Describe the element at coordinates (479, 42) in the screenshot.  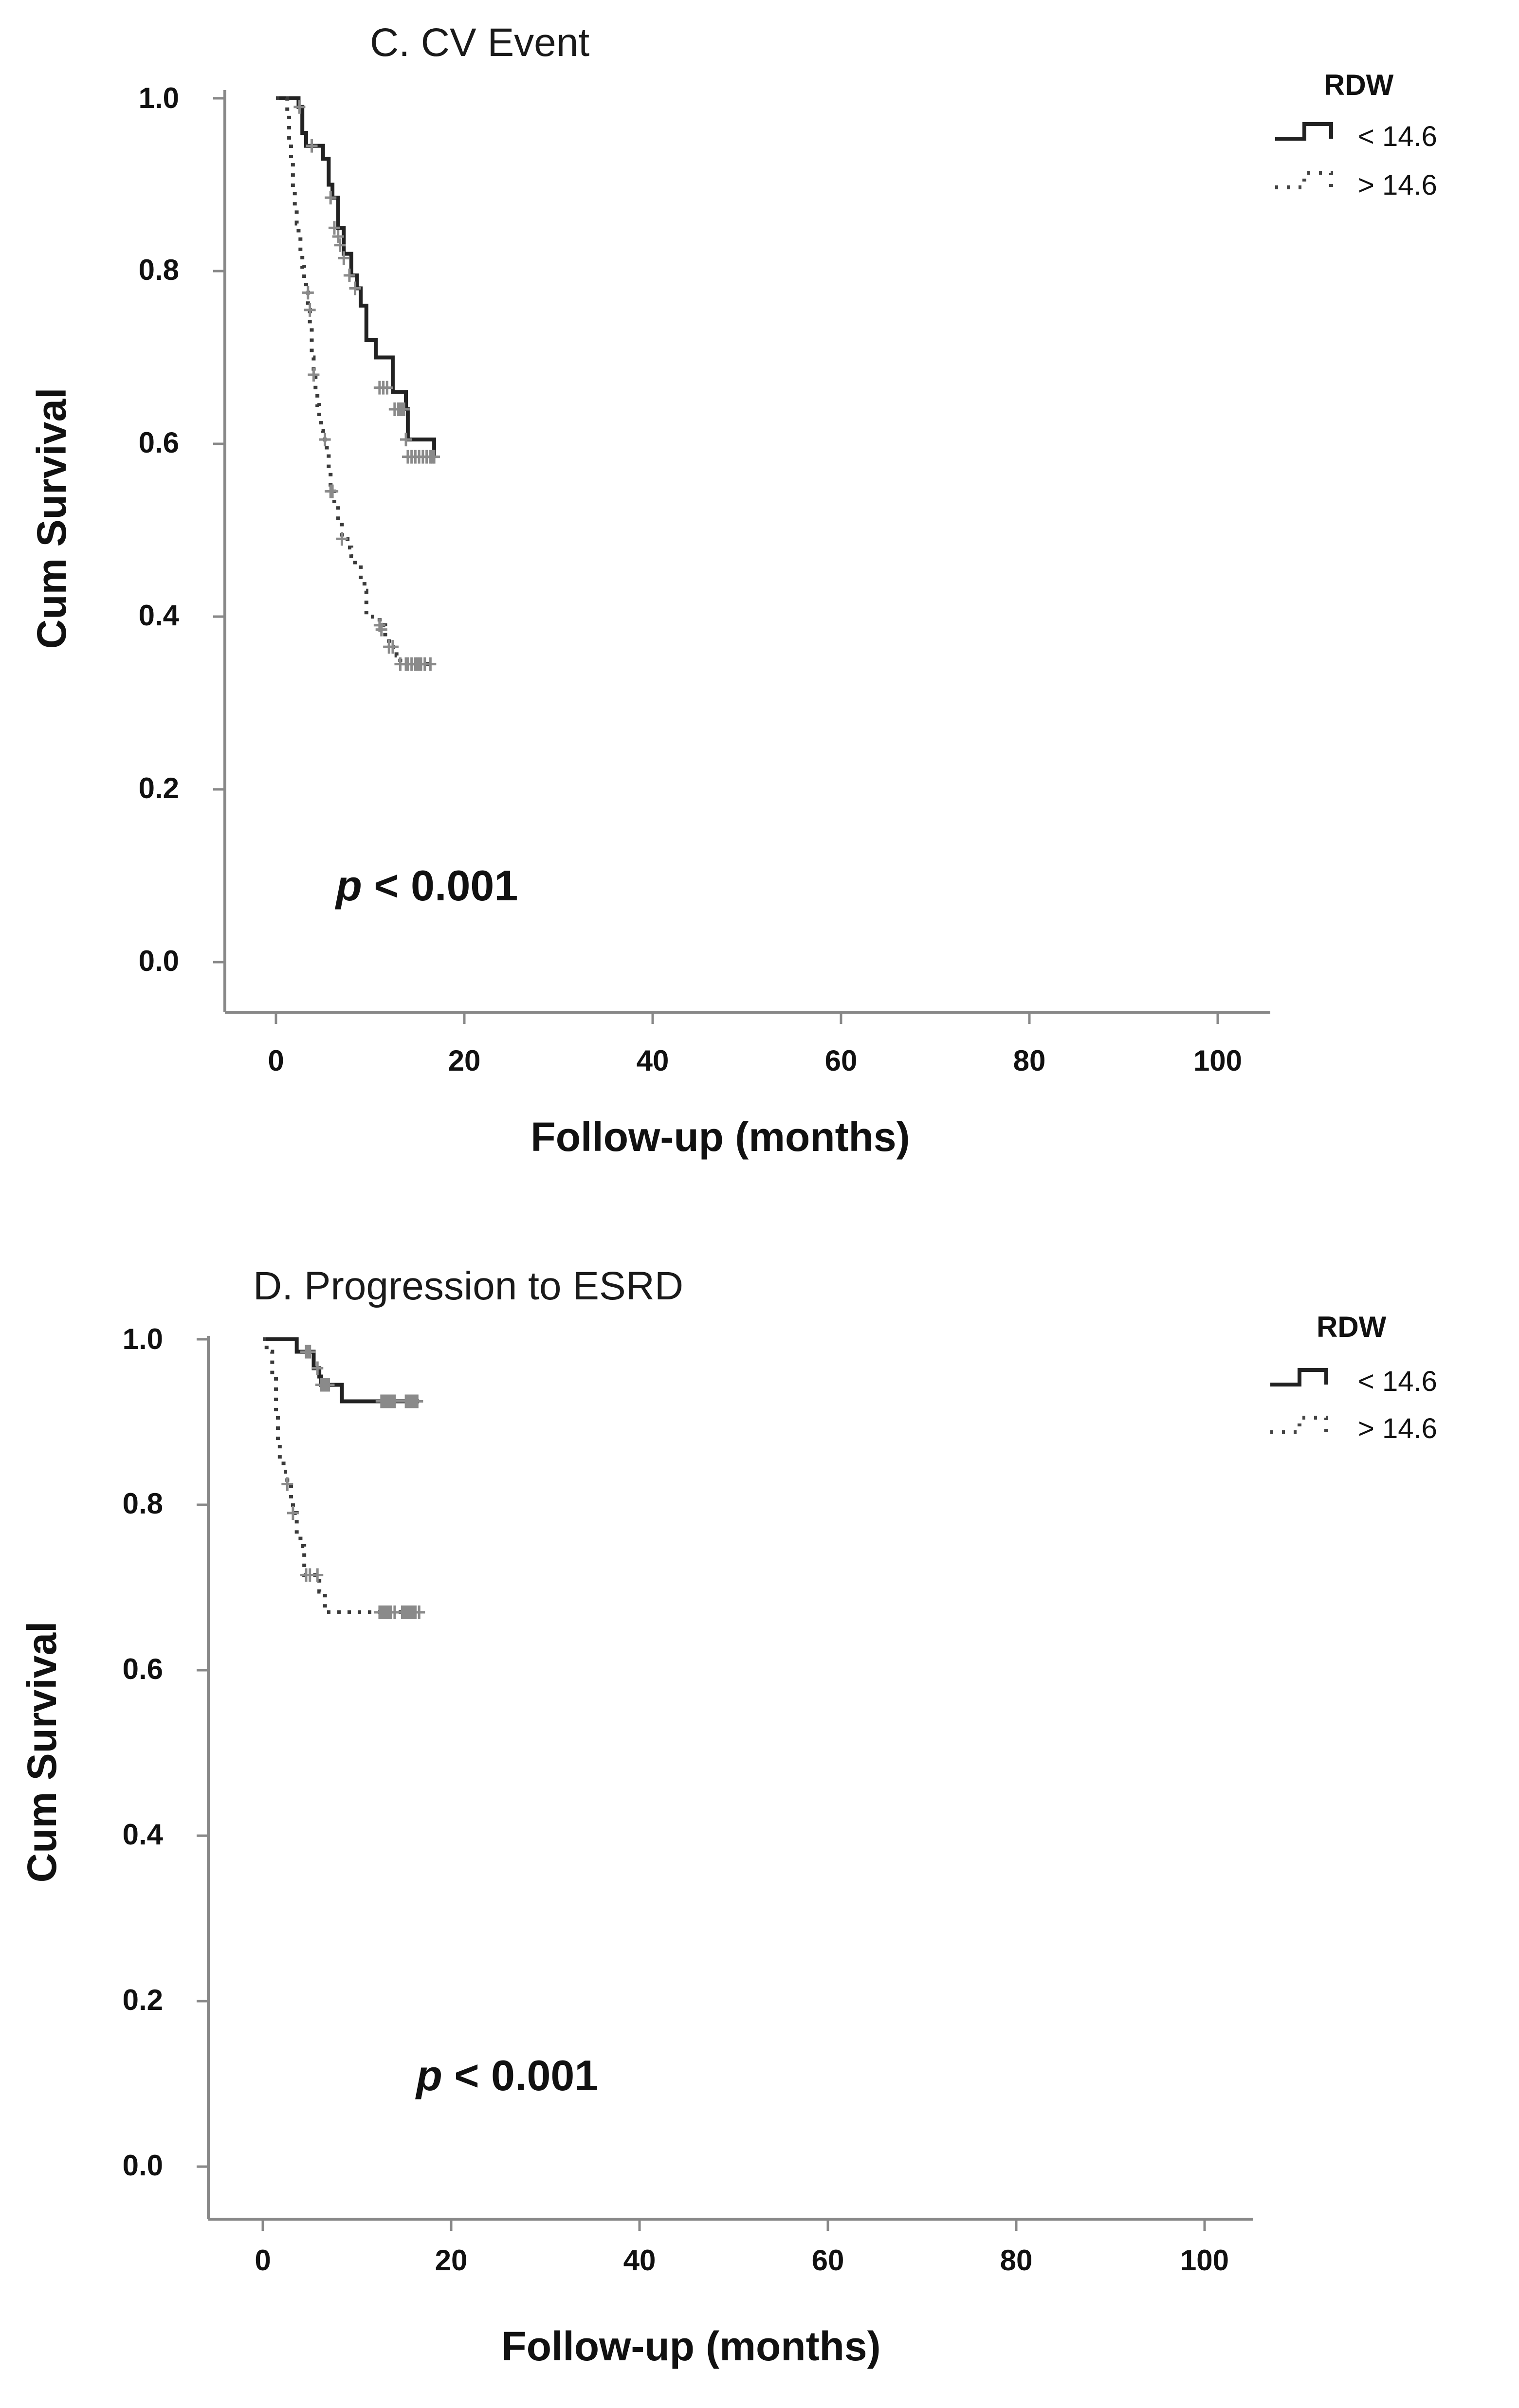
I see `chart-title: C. CV Event` at that location.